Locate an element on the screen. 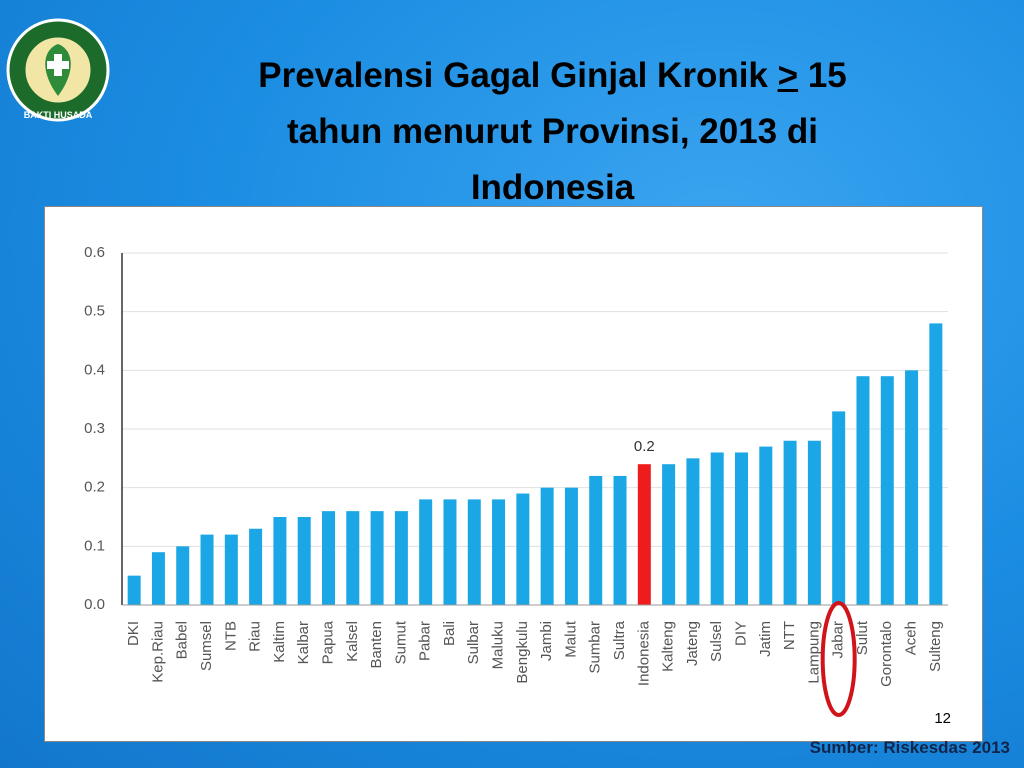 The height and width of the screenshot is (768, 1024). x-tick-label: Sulsel is located at coordinates (716, 641).